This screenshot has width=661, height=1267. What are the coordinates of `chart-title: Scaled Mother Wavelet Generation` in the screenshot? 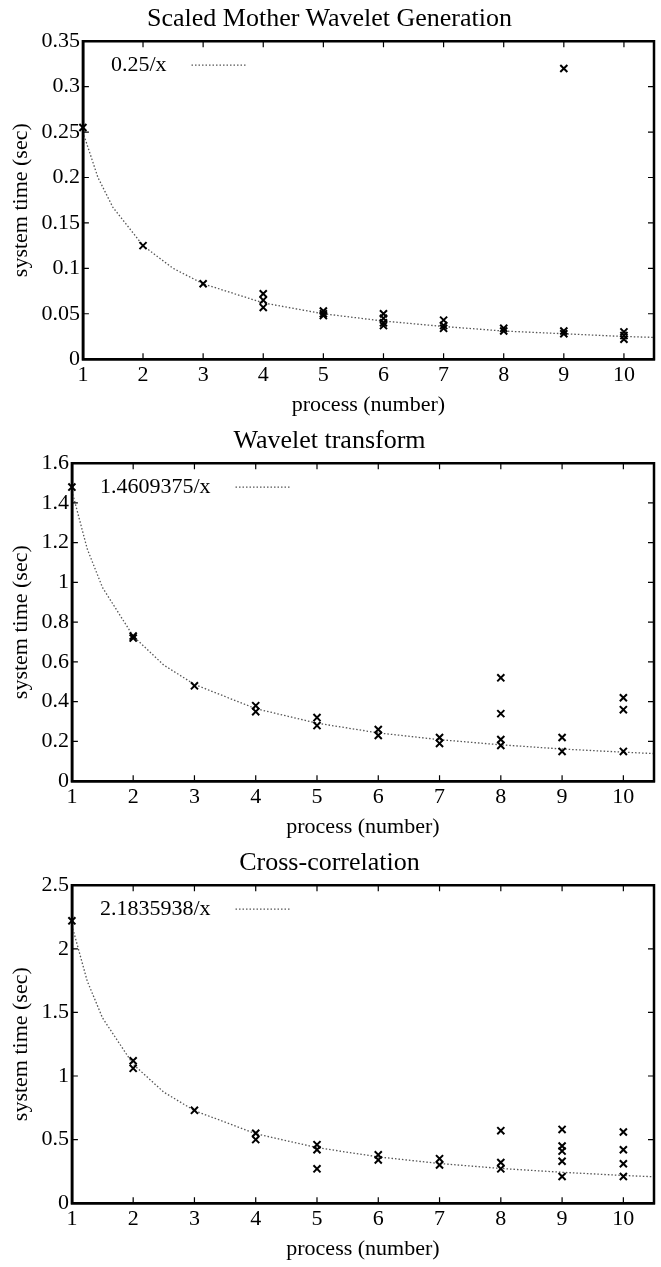 It's located at (329, 18).